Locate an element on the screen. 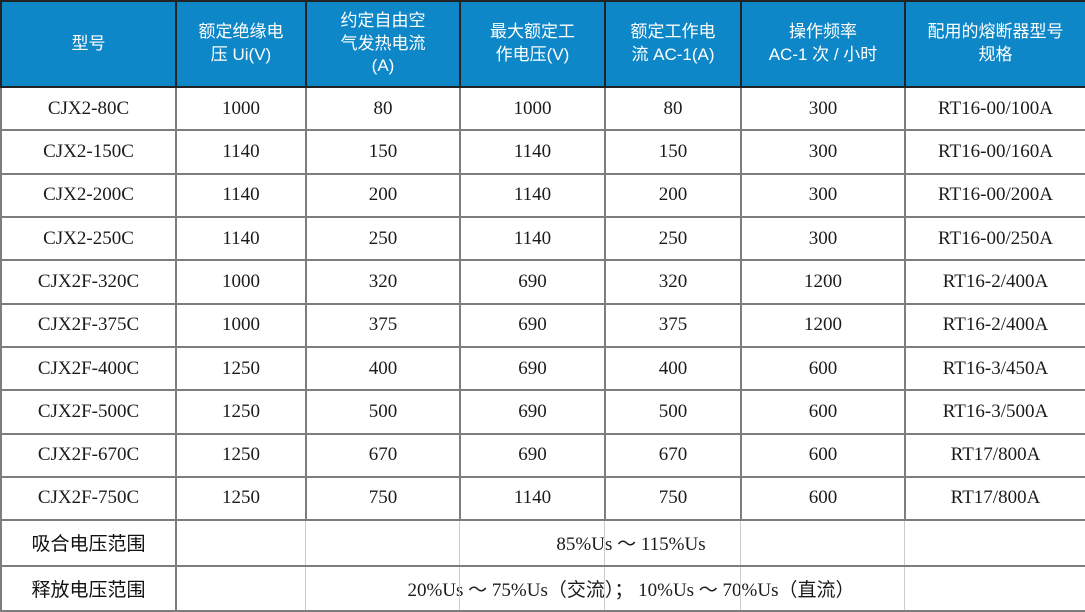 This screenshot has width=1085, height=612. header-cell-insulation-voltage: 额定绝缘电 压 Ui(V) is located at coordinates (241, 44).